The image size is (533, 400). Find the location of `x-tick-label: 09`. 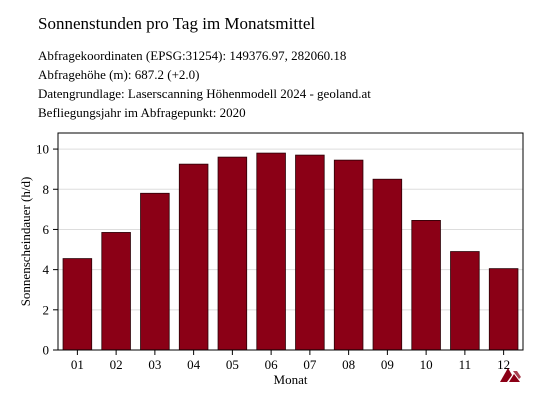

x-tick-label: 09 is located at coordinates (387, 364).